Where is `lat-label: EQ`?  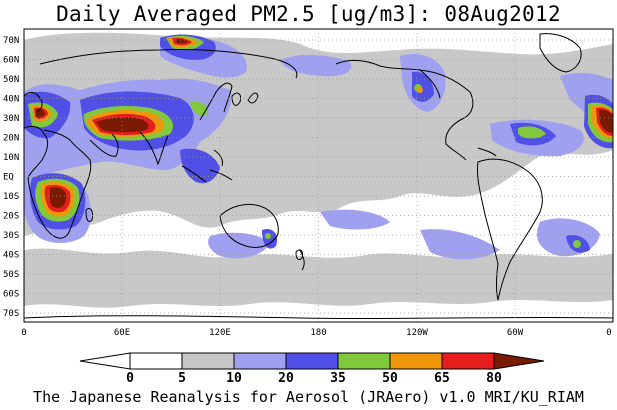
lat-label: EQ is located at coordinates (8, 178).